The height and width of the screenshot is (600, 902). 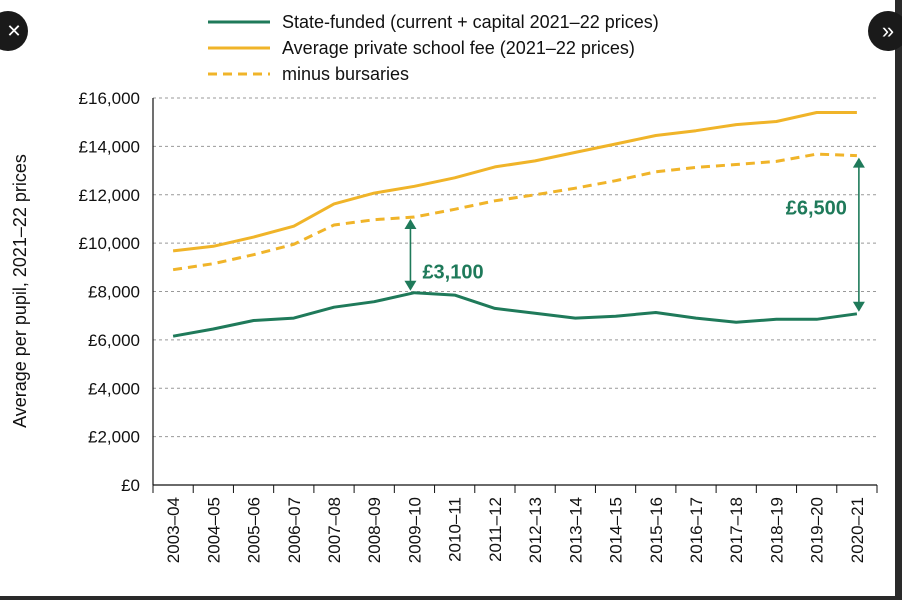 I want to click on x-tick-label: 2003–04, so click(x=173, y=530).